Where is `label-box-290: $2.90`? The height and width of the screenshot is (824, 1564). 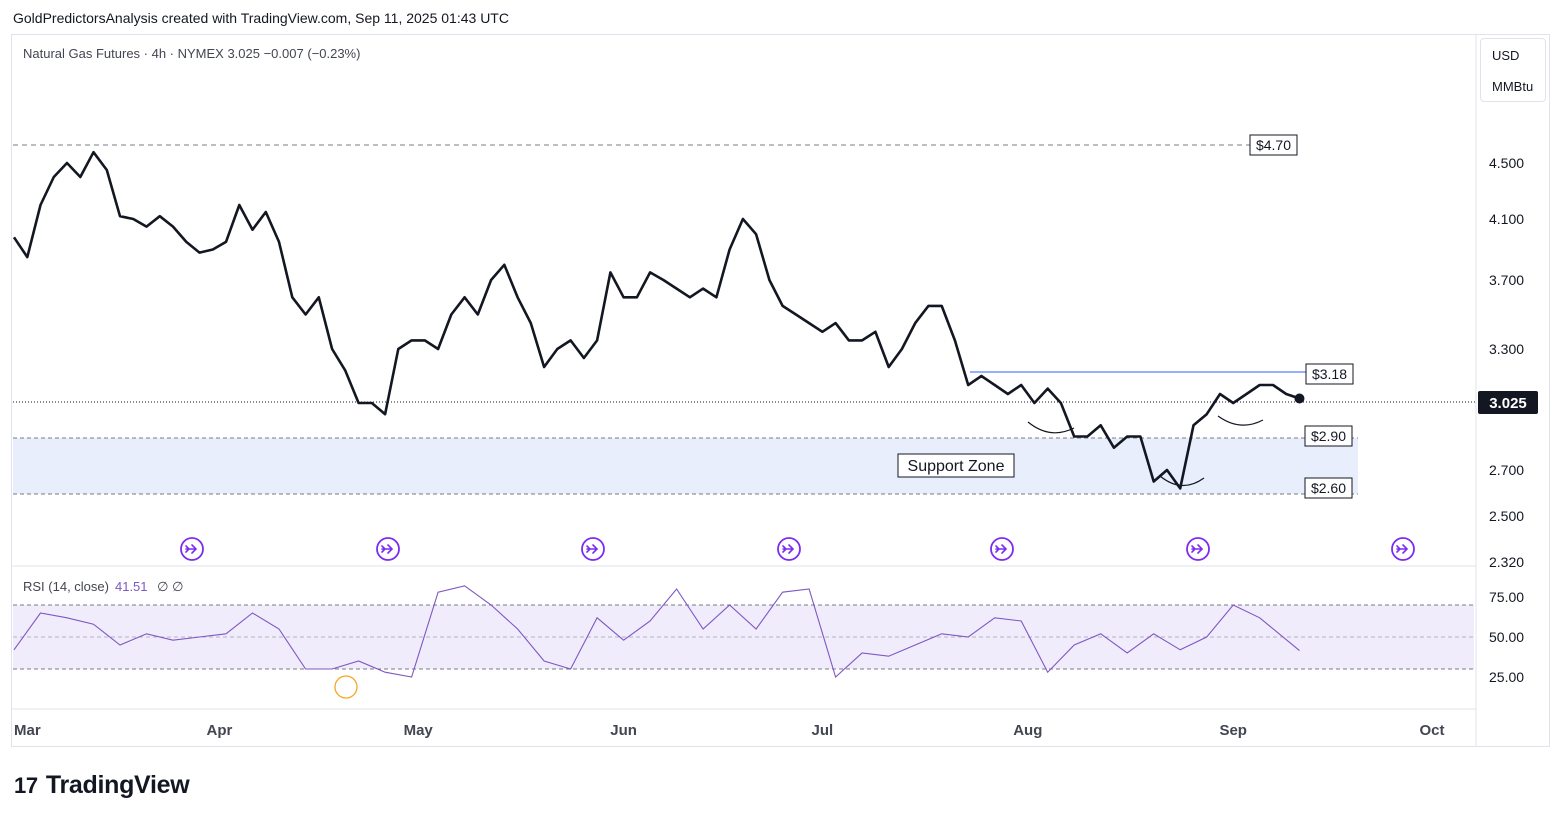
label-box-290: $2.90 is located at coordinates (1328, 436).